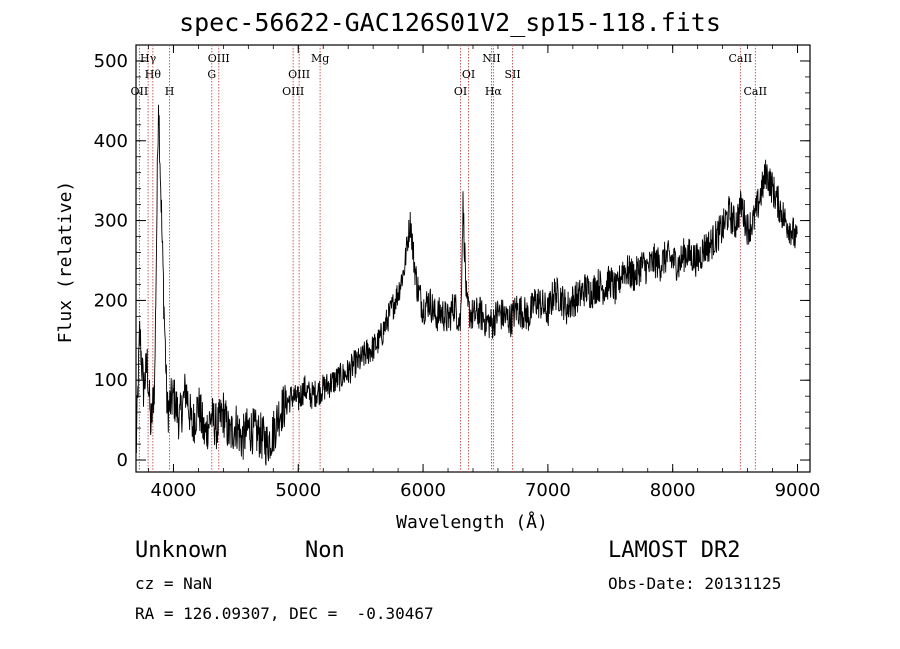 This screenshot has height=649, width=900. I want to click on x-tick-label: 7000, so click(548, 490).